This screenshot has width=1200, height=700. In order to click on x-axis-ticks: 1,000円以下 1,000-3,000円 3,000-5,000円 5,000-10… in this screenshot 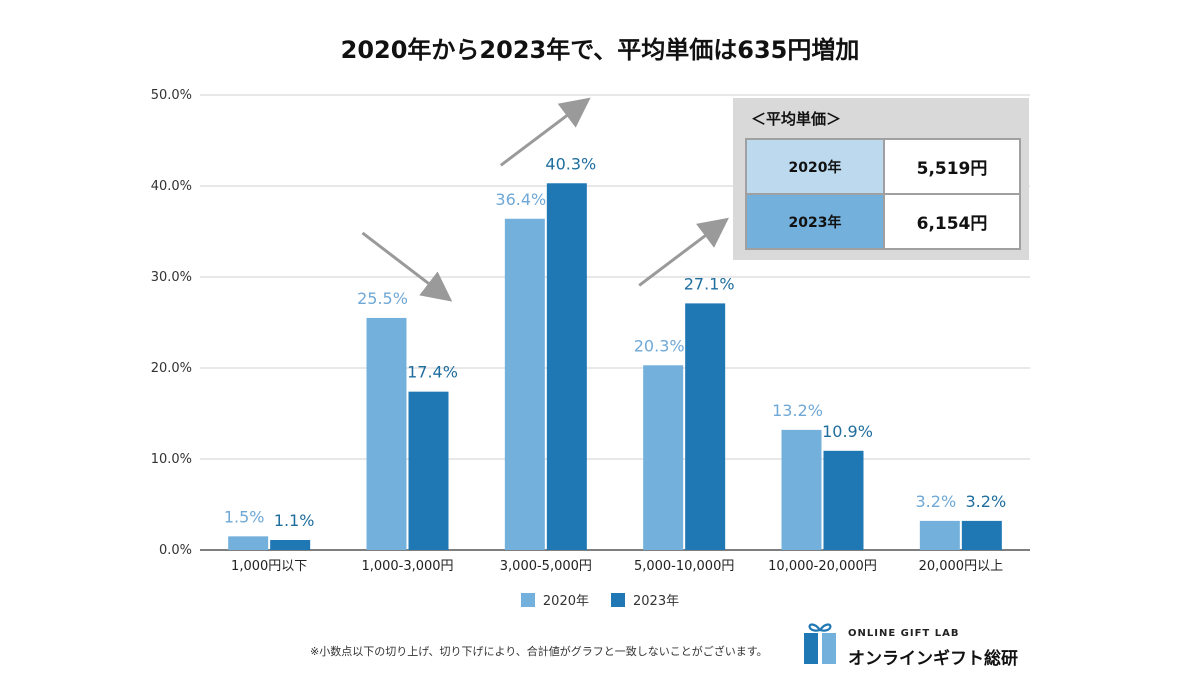, I will do `click(617, 566)`.